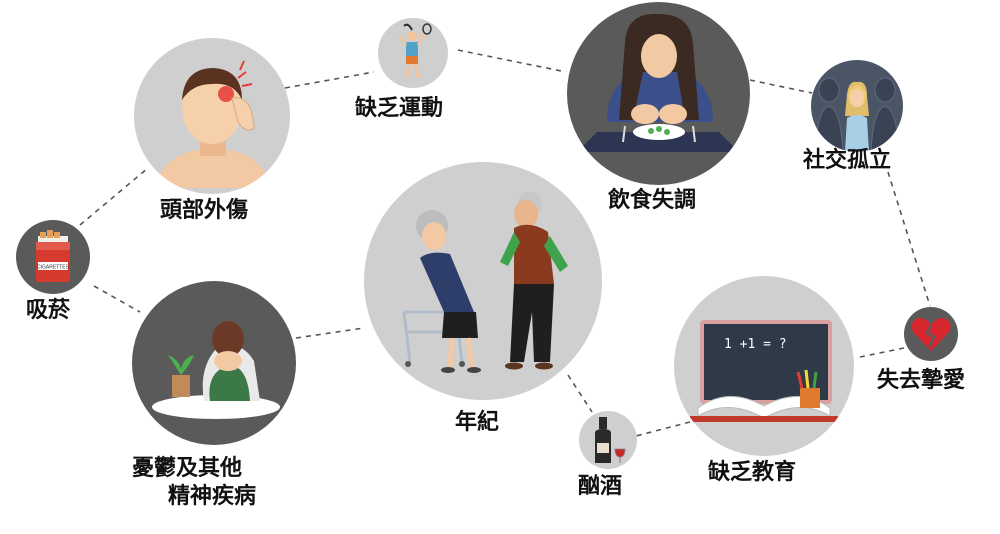 This screenshot has height=534, width=1000. I want to click on broken-heart-icon, so click(931, 334).